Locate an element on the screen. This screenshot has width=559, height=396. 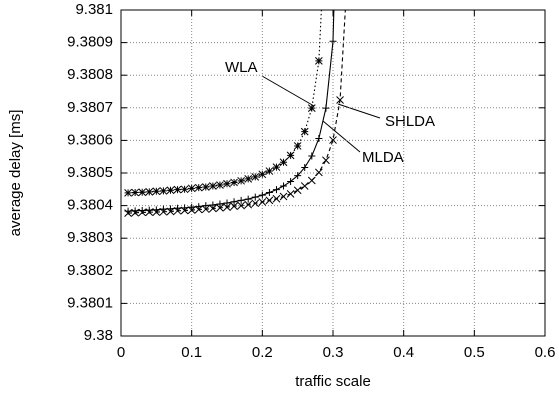
annotation: MLDA is located at coordinates (383, 157).